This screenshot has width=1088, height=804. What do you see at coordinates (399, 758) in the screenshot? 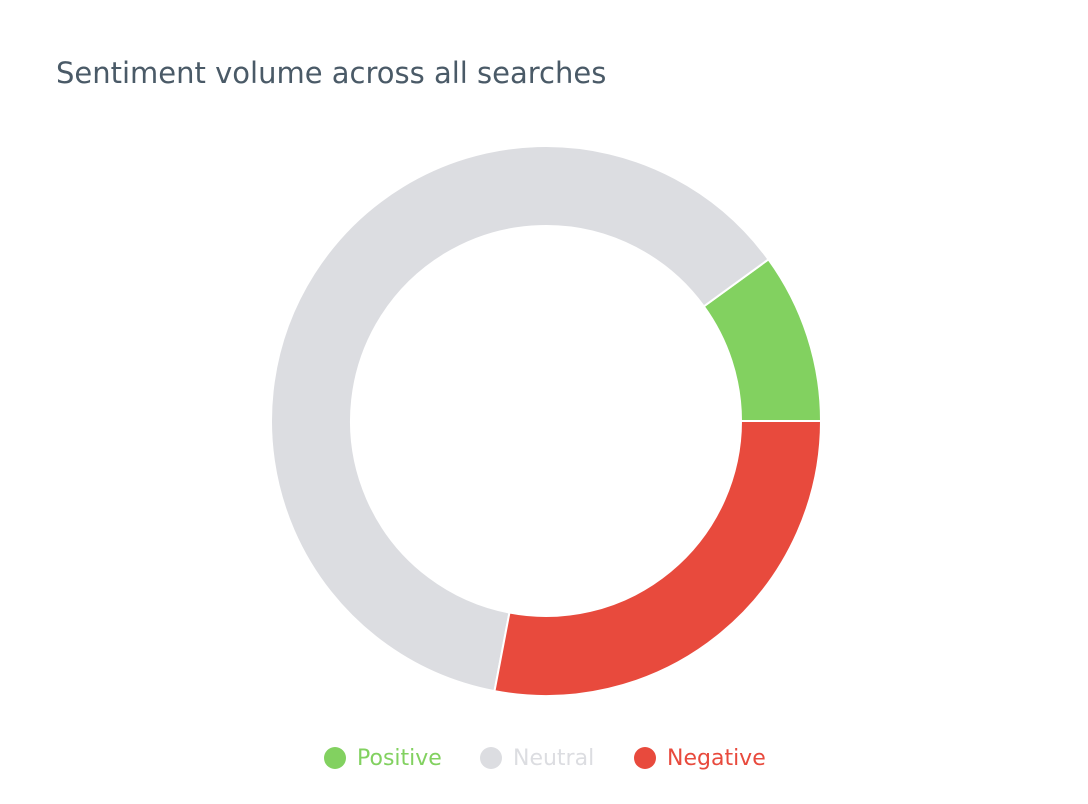
I see `legend-label: Positive` at bounding box center [399, 758].